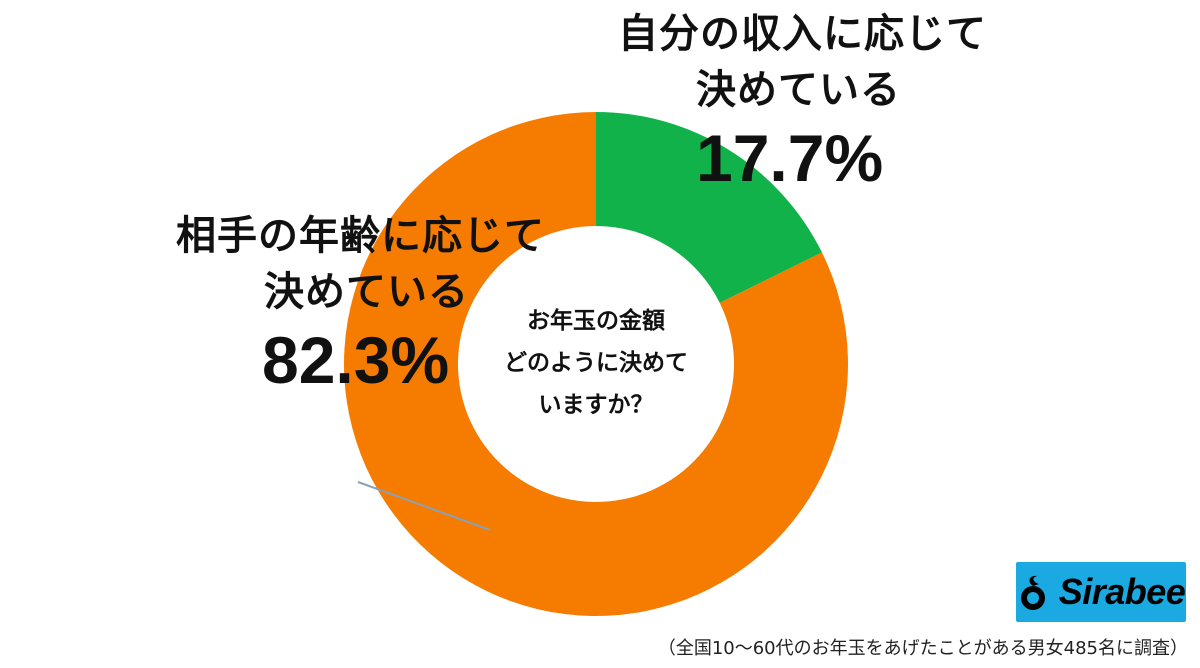 The width and height of the screenshot is (1200, 668). What do you see at coordinates (802, 34) in the screenshot?
I see `slice-label-line-1: 自分の収入に応じて` at bounding box center [802, 34].